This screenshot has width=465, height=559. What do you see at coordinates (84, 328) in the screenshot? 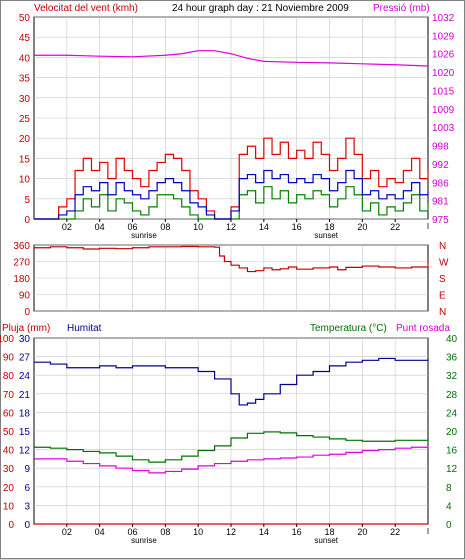
I see `humidity-title: Humitat` at bounding box center [84, 328].